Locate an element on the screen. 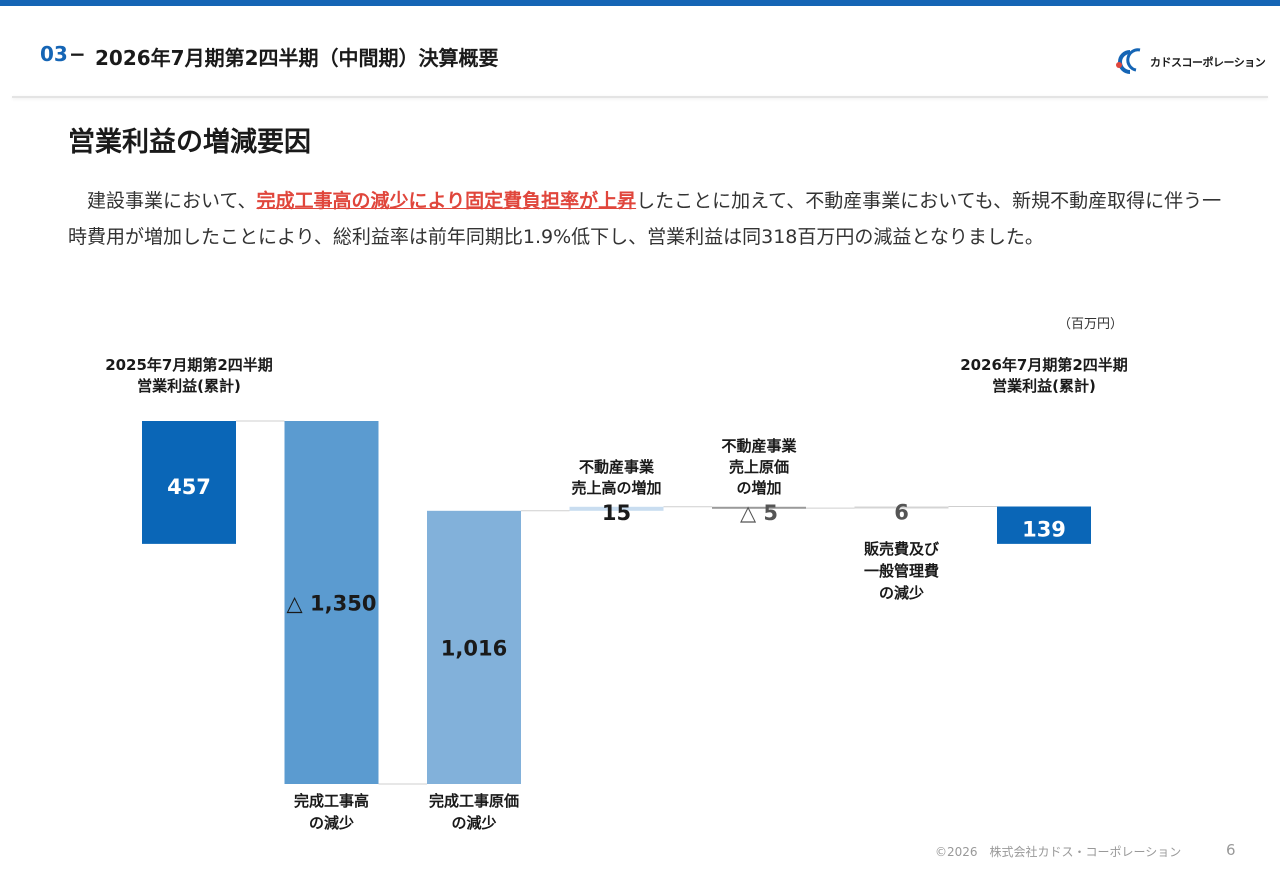  summary-highlight: 完成工事高の減少により固定費負担率が上昇 is located at coordinates (446, 201).